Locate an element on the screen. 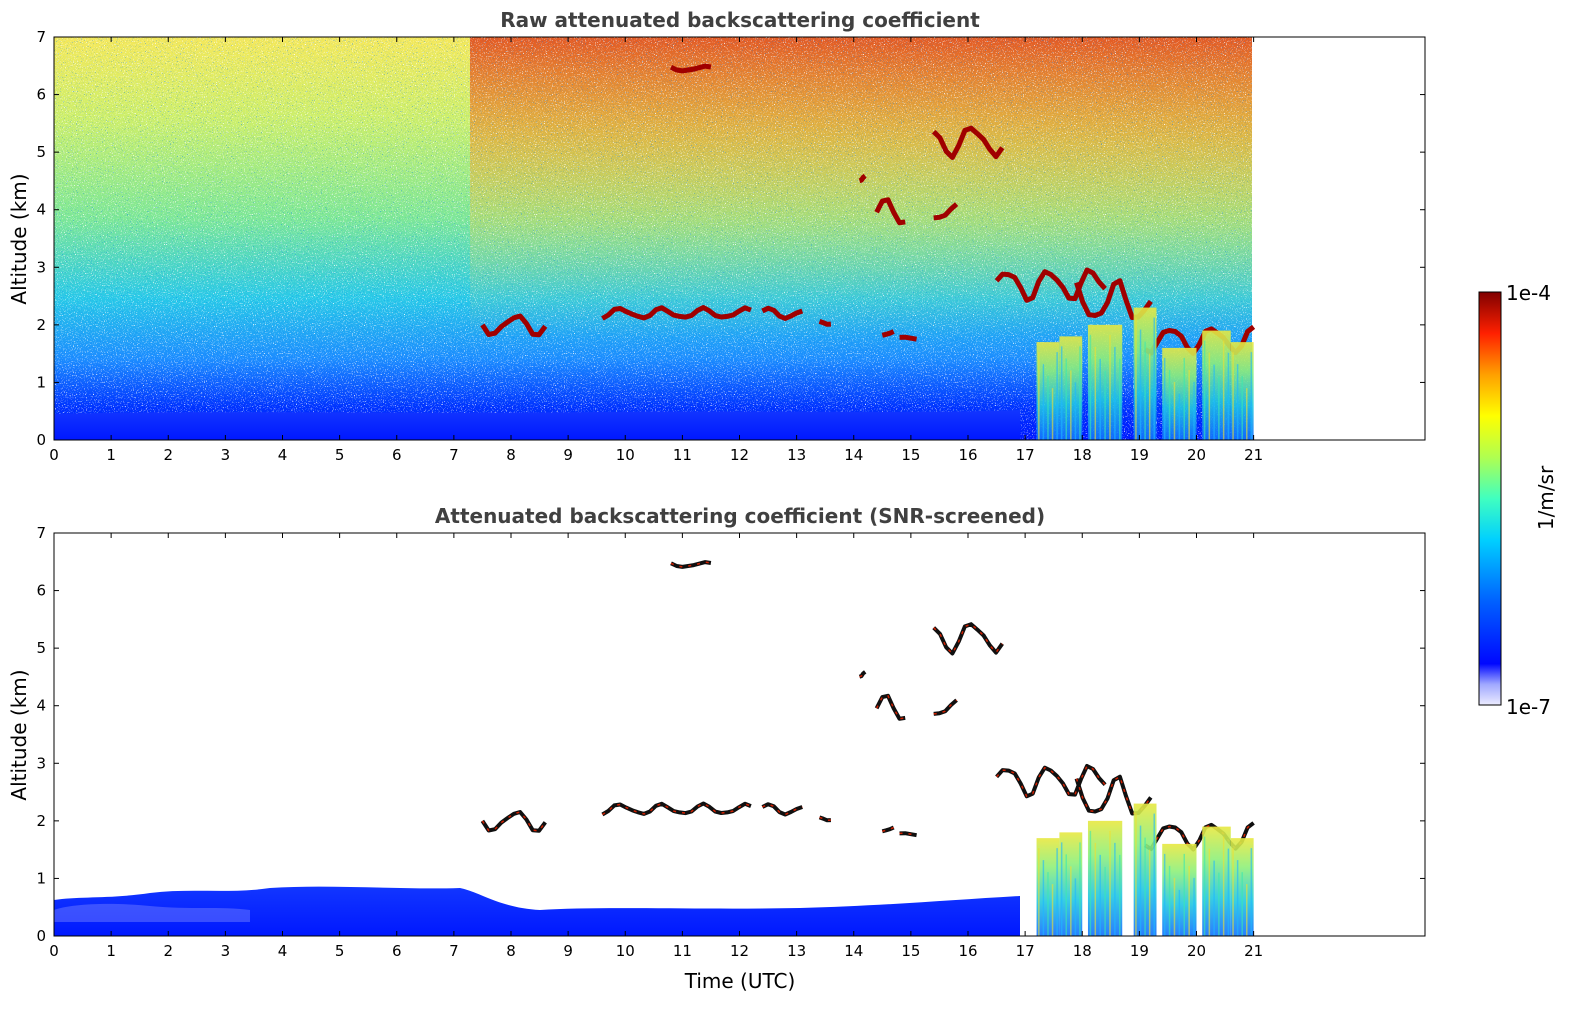  raw-x-tick-label: 4 is located at coordinates (283, 455).